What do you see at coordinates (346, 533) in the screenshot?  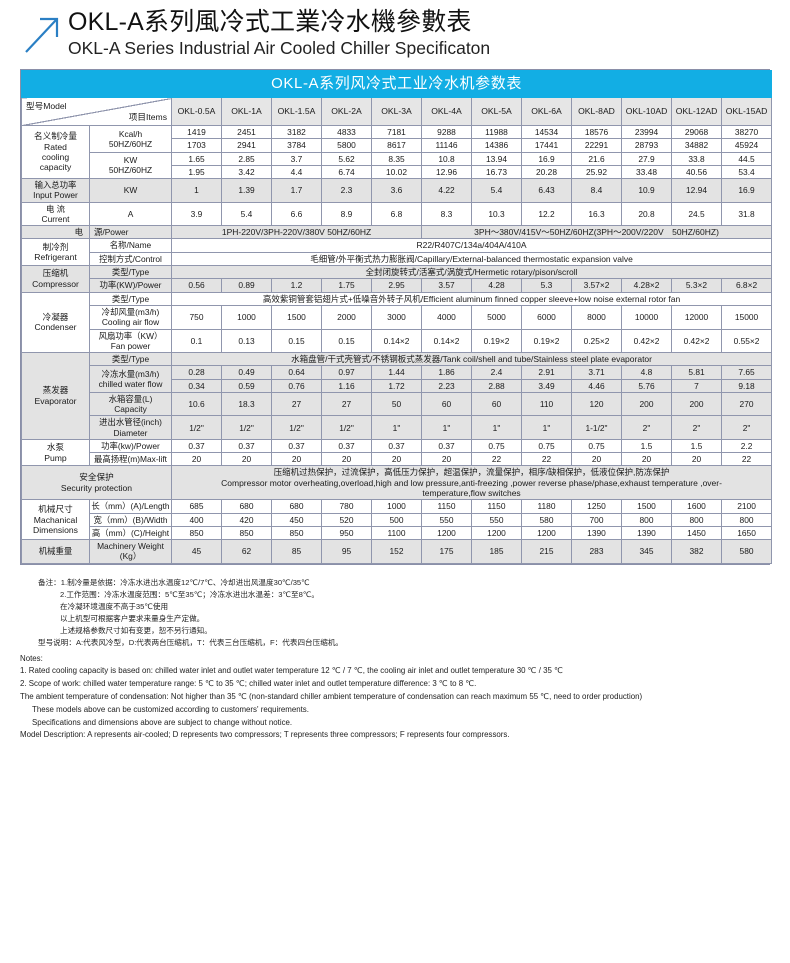 I see `cell-height-3: 950` at bounding box center [346, 533].